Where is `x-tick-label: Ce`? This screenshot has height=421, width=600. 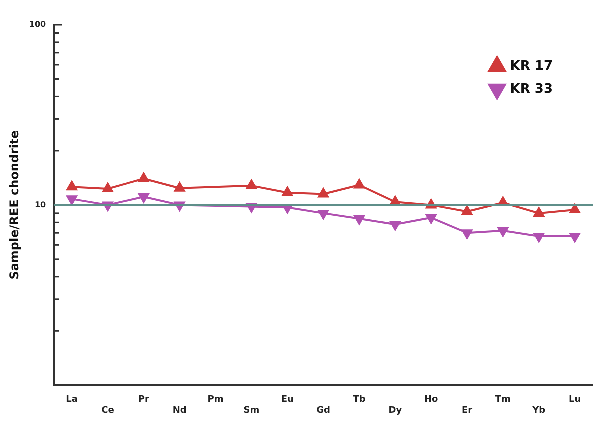
x-tick-label: Ce is located at coordinates (108, 411).